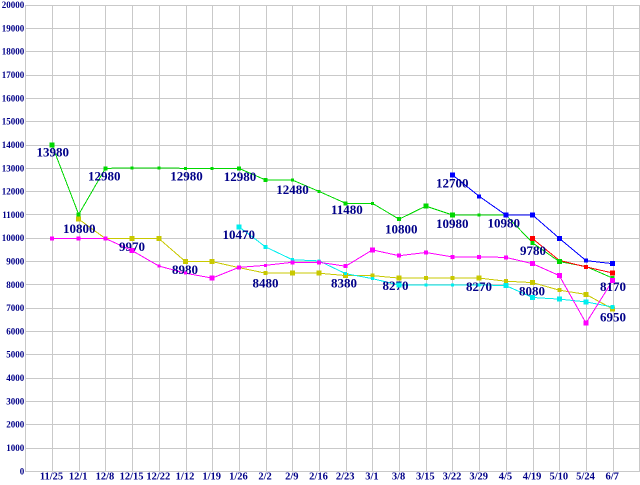  I want to click on svg-text: 6950, so click(613, 317).